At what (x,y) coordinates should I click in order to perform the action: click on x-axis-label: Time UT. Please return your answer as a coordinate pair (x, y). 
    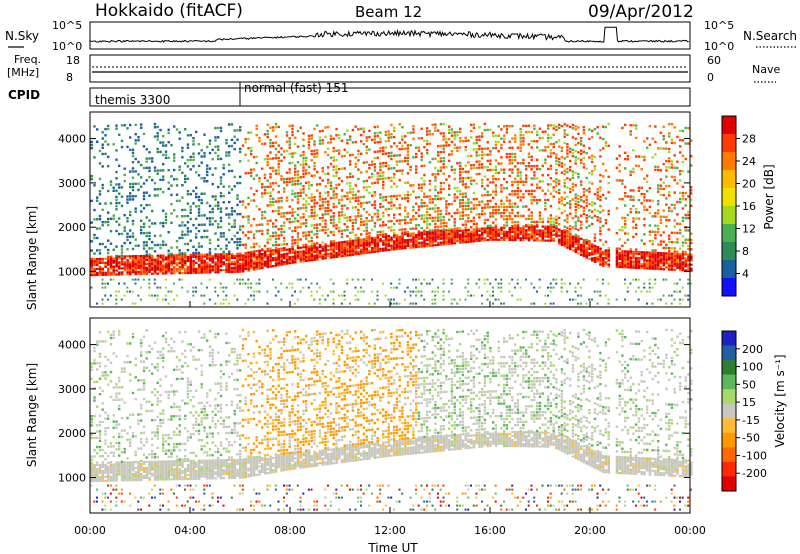
    Looking at the image, I should click on (392, 547).